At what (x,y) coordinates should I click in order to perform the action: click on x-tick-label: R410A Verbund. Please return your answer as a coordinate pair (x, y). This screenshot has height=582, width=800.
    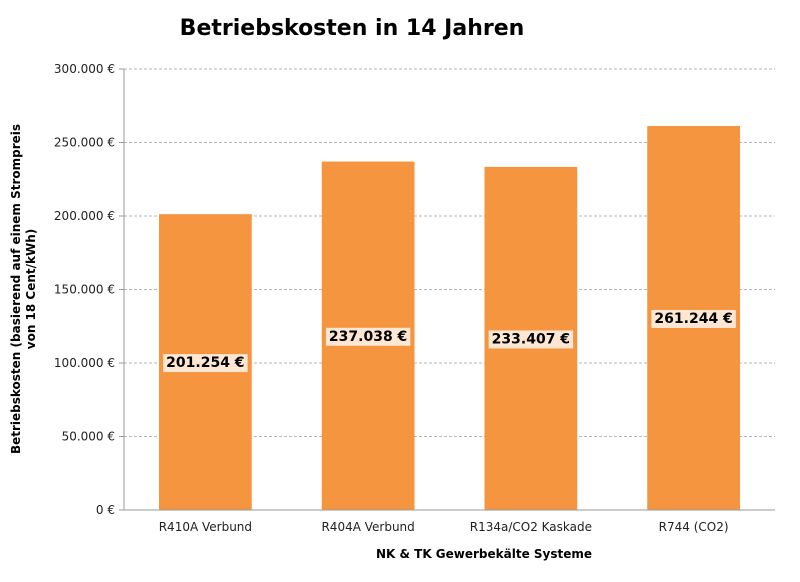
    Looking at the image, I should click on (205, 527).